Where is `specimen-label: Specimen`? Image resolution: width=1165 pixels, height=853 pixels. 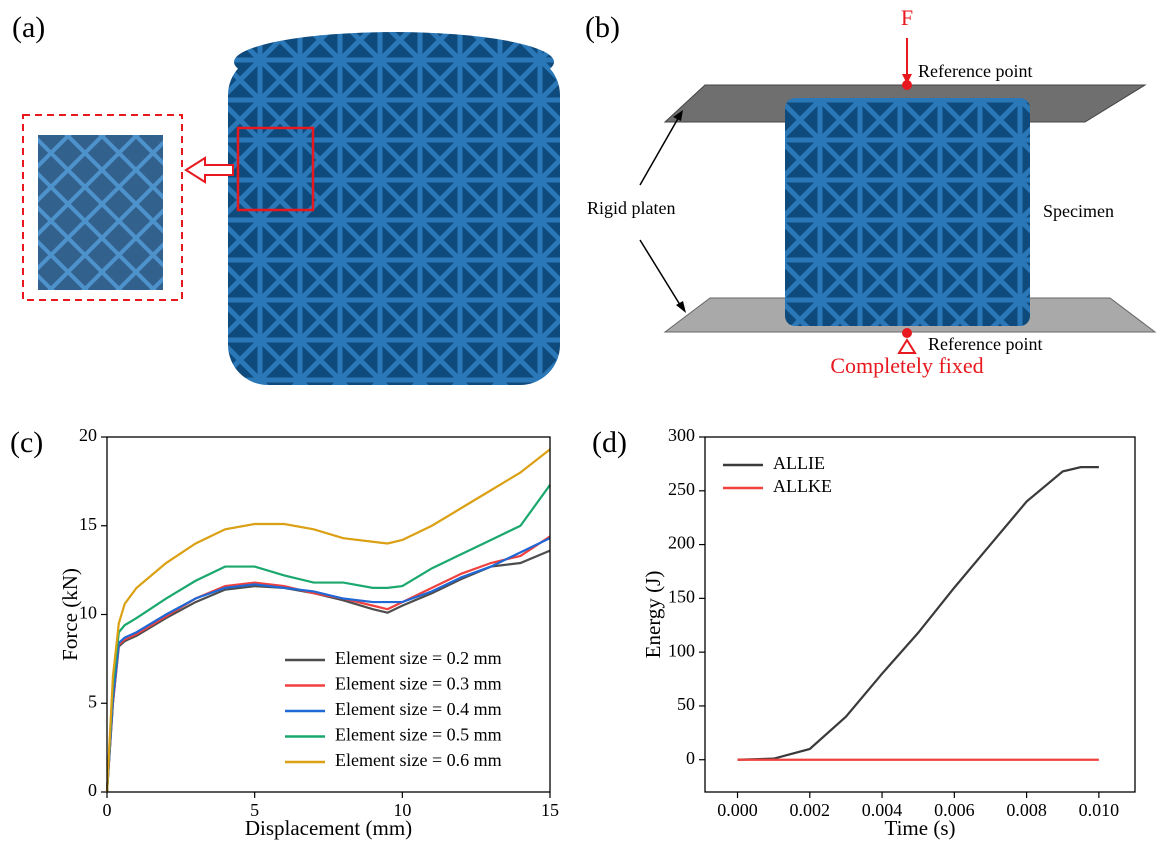
specimen-label: Specimen is located at coordinates (1078, 211).